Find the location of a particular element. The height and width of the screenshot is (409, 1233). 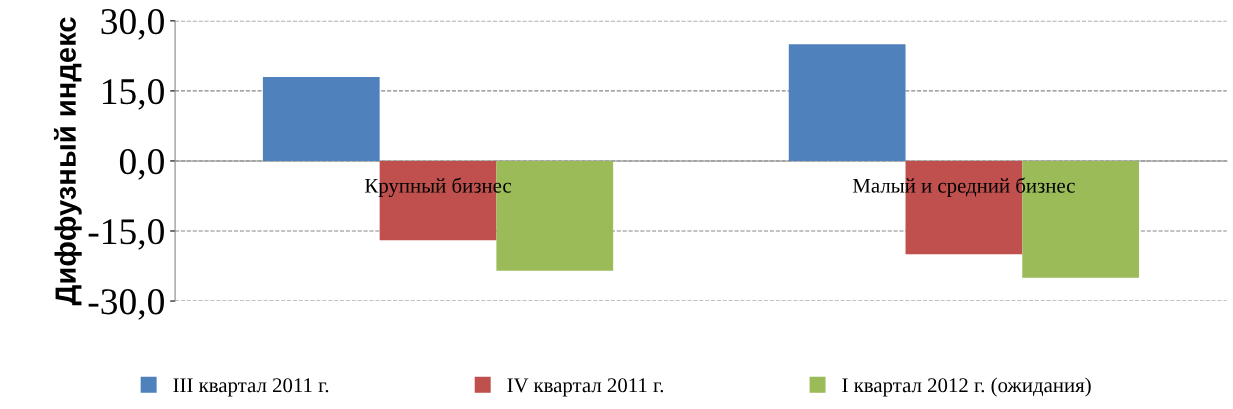

y-tick-label: 0,0 is located at coordinates (141, 164).